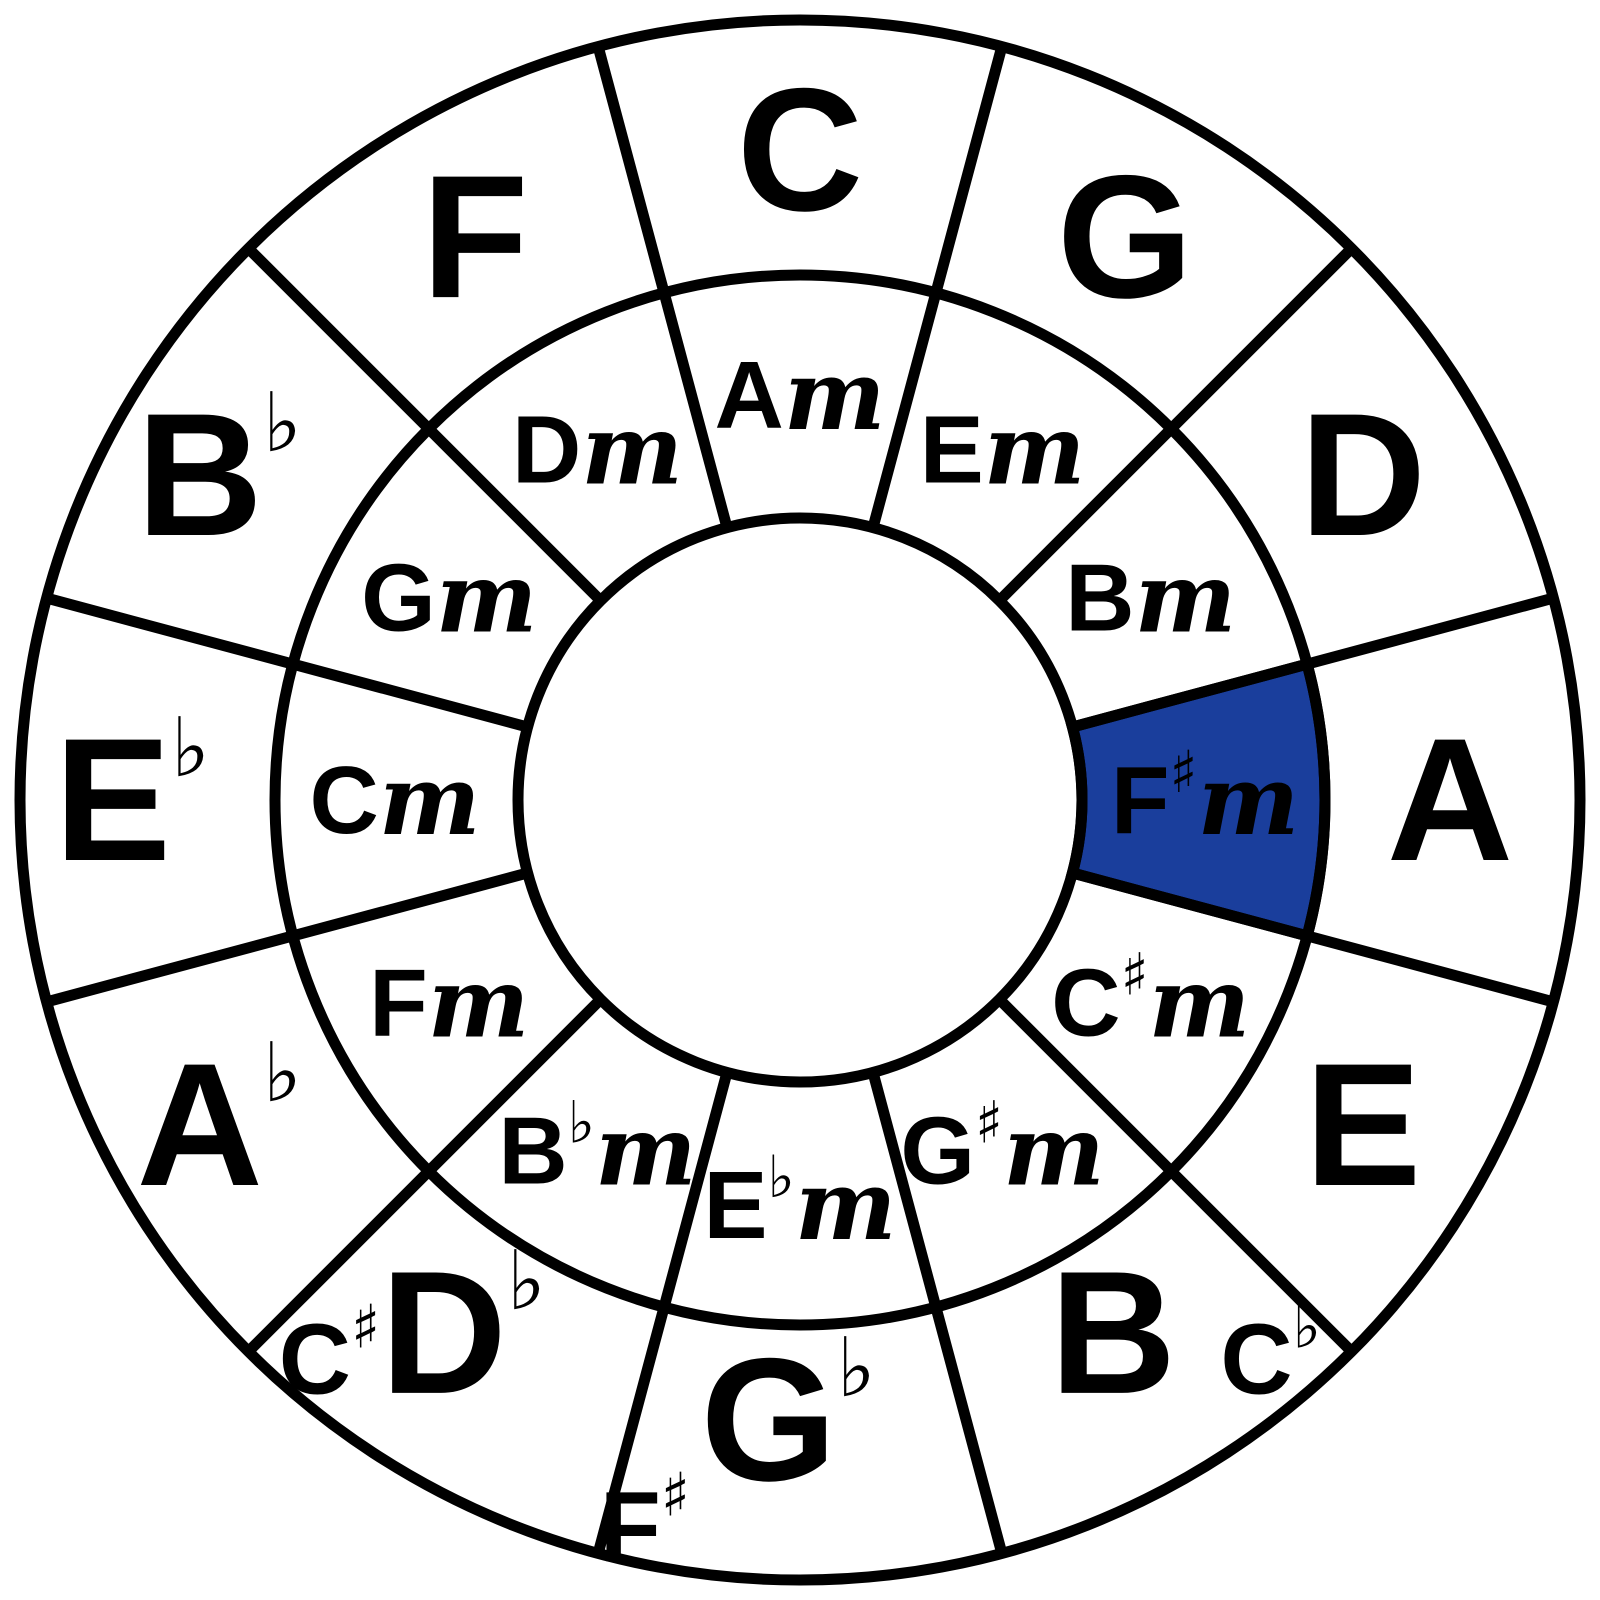 The height and width of the screenshot is (1600, 1600). I want to click on major-key-label: E♭, so click(131, 799).